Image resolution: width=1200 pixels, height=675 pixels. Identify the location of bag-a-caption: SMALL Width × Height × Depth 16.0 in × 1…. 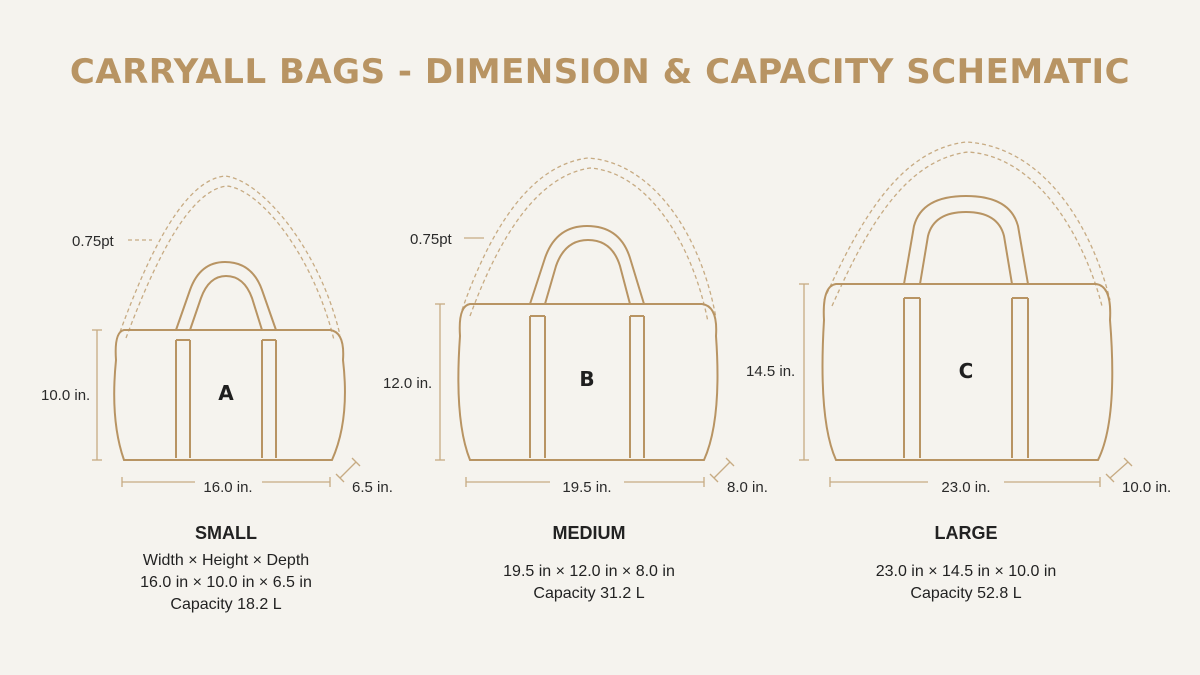
(226, 569).